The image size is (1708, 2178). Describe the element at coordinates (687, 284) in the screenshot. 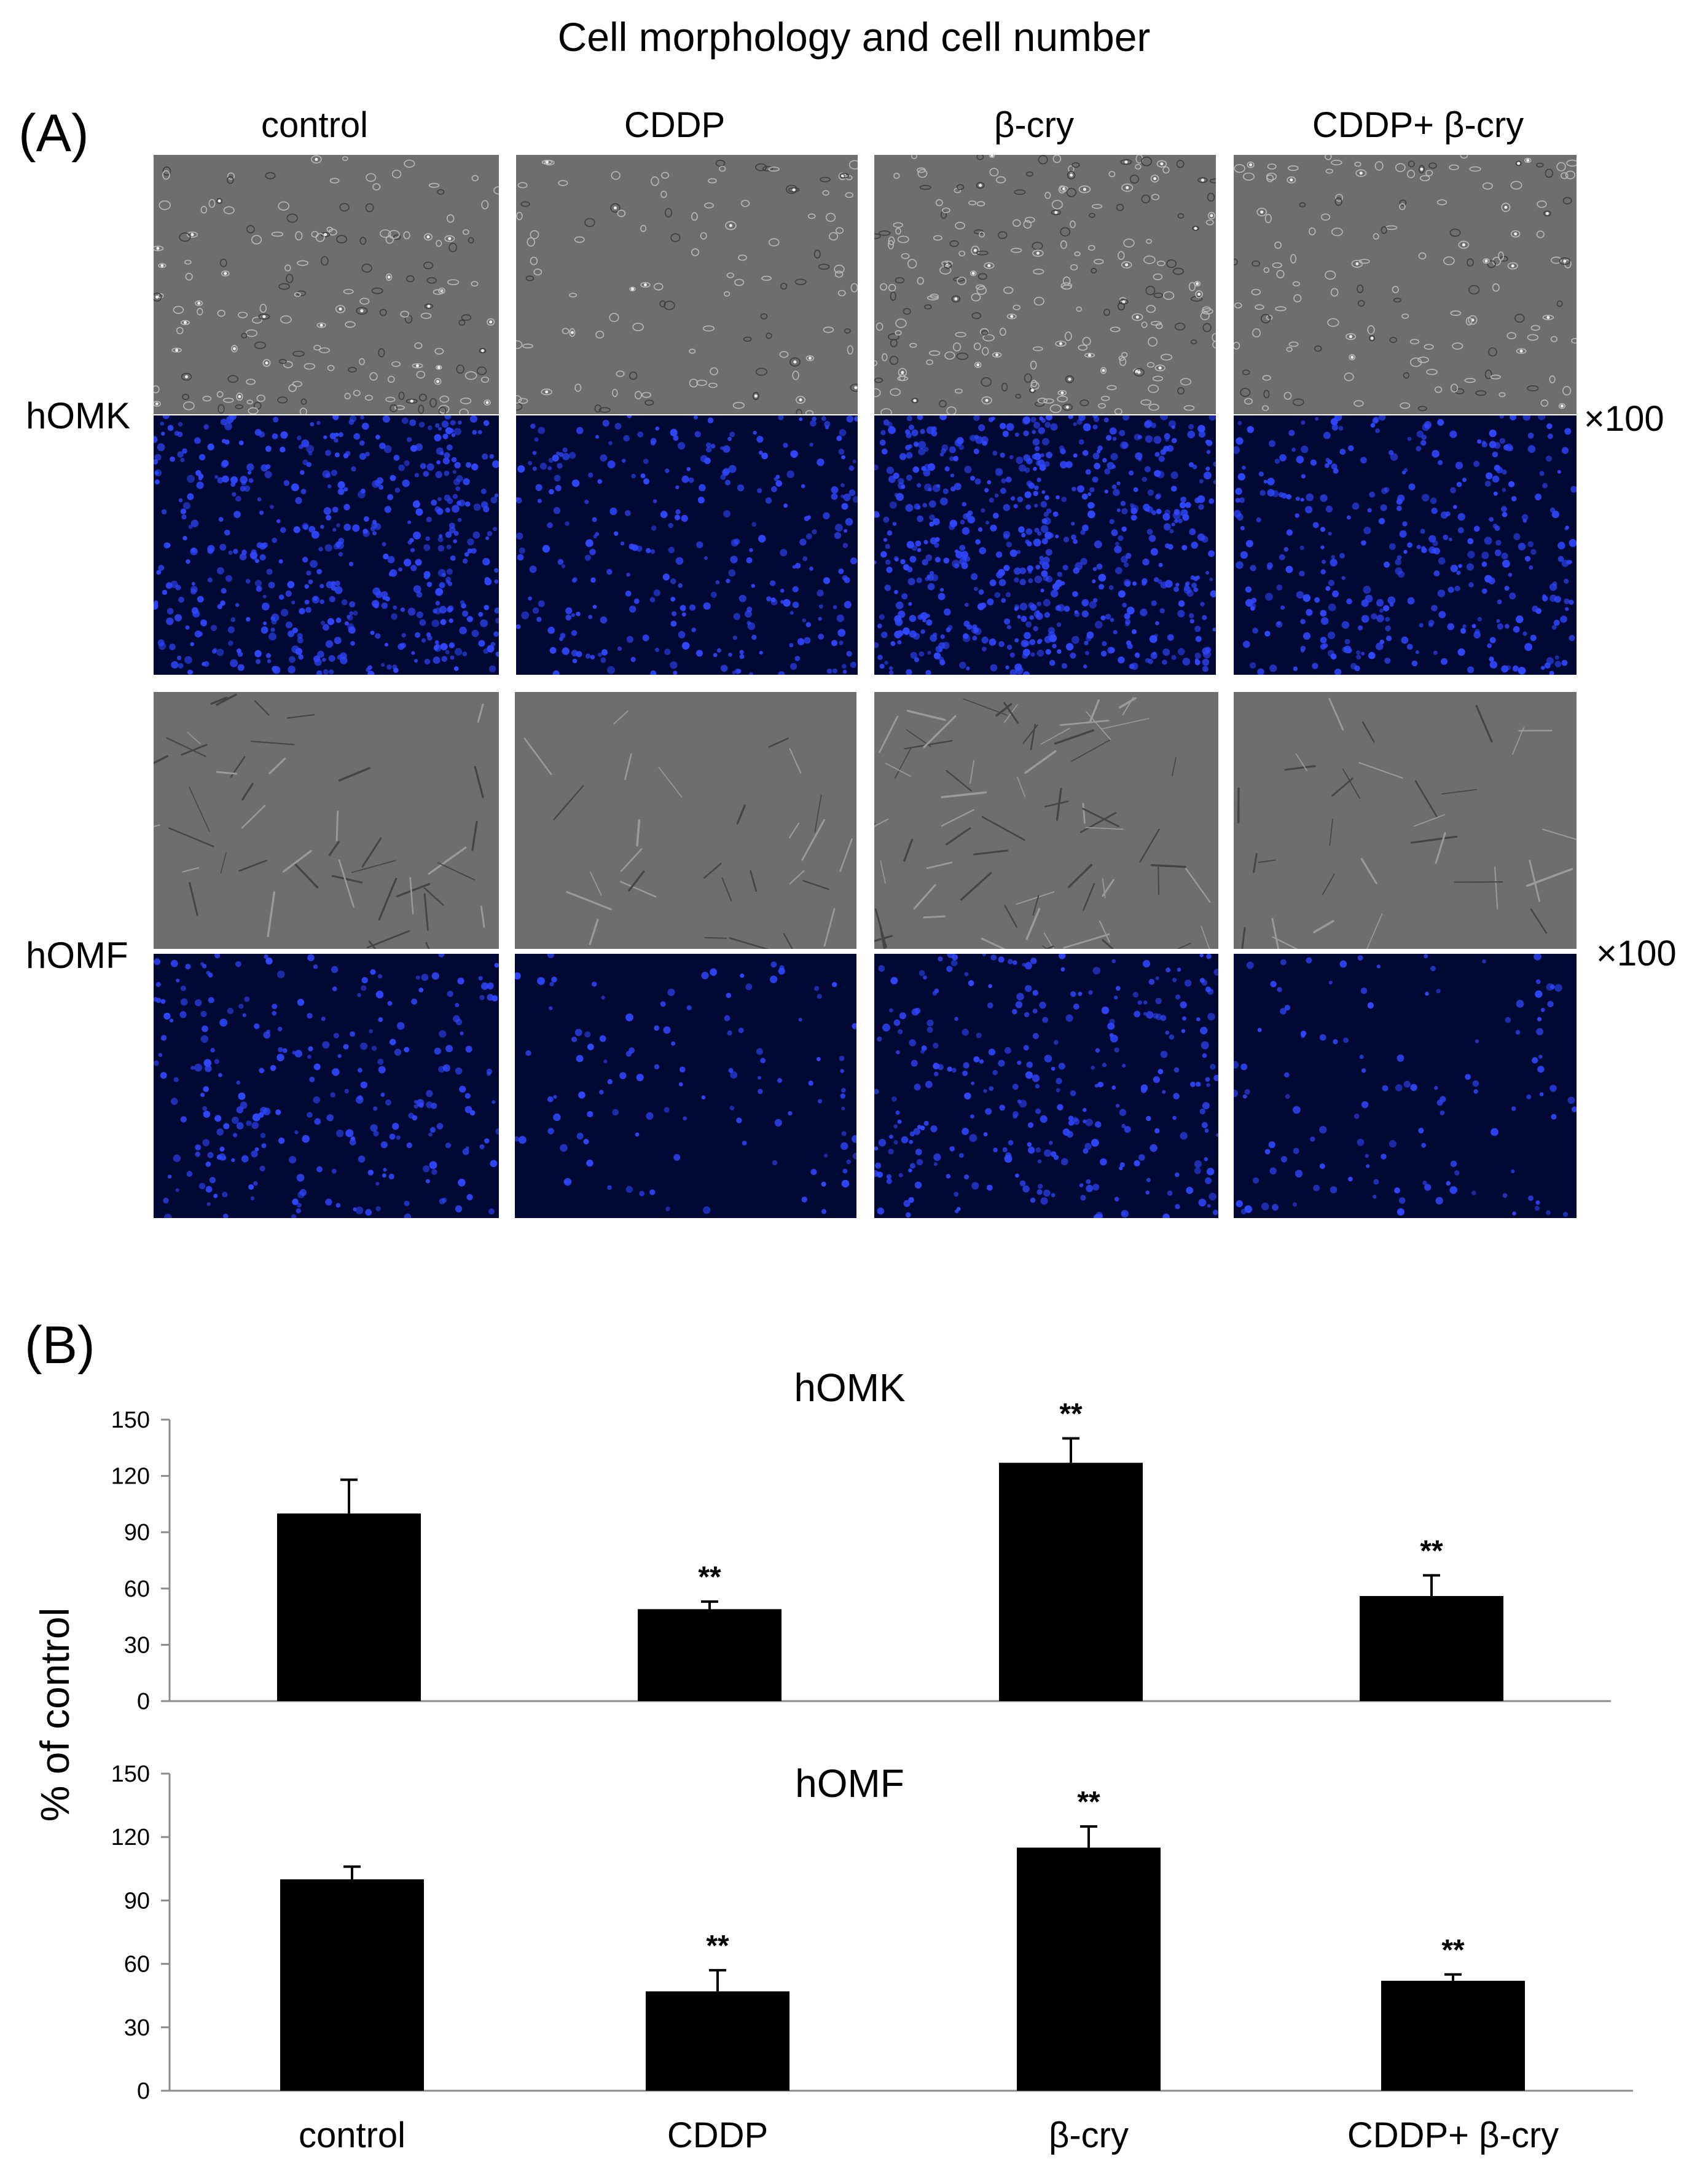

I see `micrograph-homk-cddp-phase` at that location.